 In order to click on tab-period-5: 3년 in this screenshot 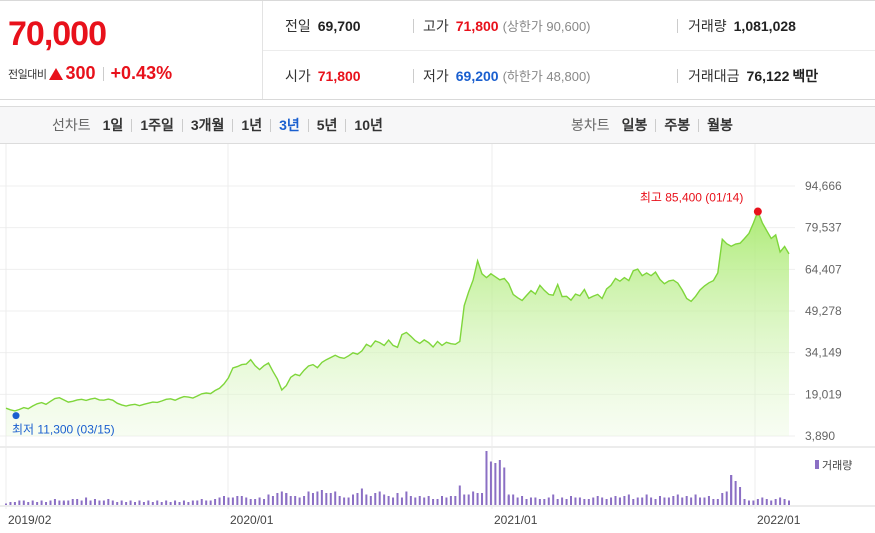, I will do `click(289, 125)`.